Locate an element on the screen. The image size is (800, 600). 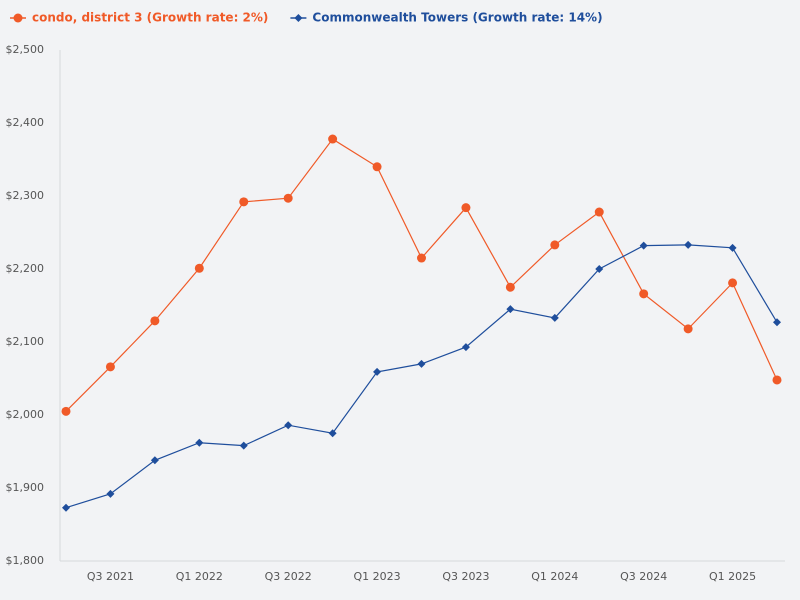
legend-text: condo, district 3 (Growth rate: 2%) is located at coordinates (150, 18).